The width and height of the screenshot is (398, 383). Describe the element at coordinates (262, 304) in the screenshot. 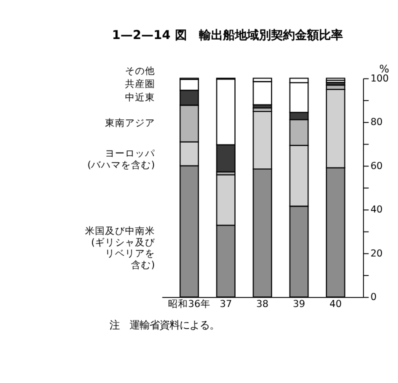

I see `x-tick-label: 38` at that location.